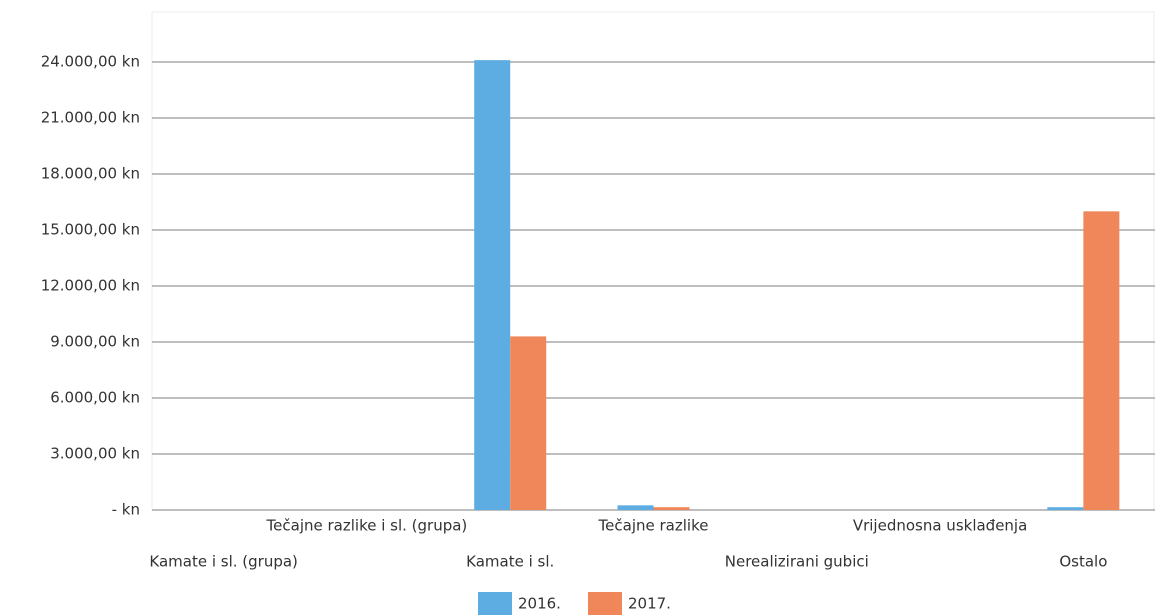  What do you see at coordinates (510, 562) in the screenshot?
I see `x-tick-label: Kamate i sl.` at bounding box center [510, 562].